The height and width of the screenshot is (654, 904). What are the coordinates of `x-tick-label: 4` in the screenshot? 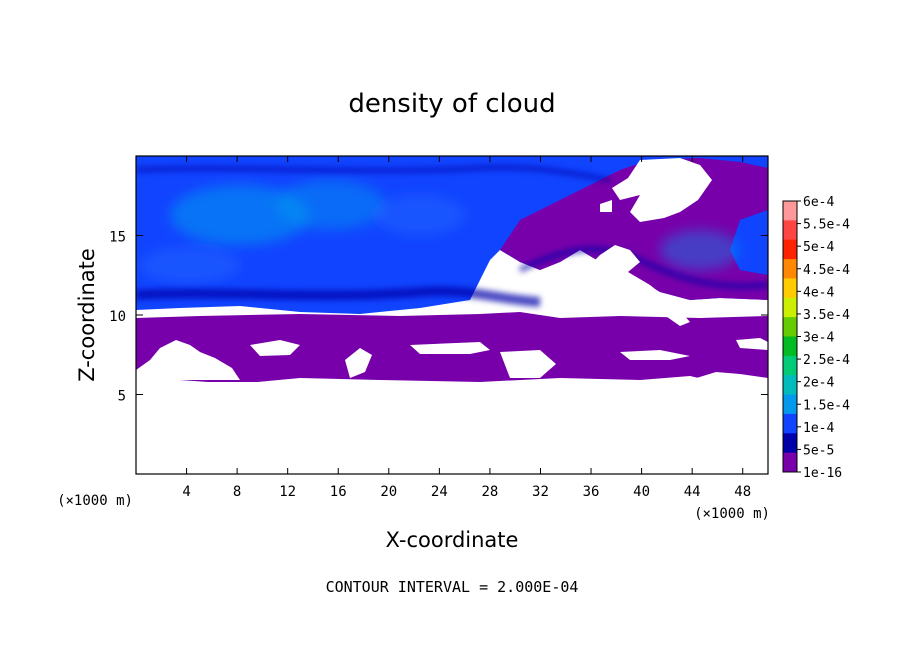 It's located at (186, 492).